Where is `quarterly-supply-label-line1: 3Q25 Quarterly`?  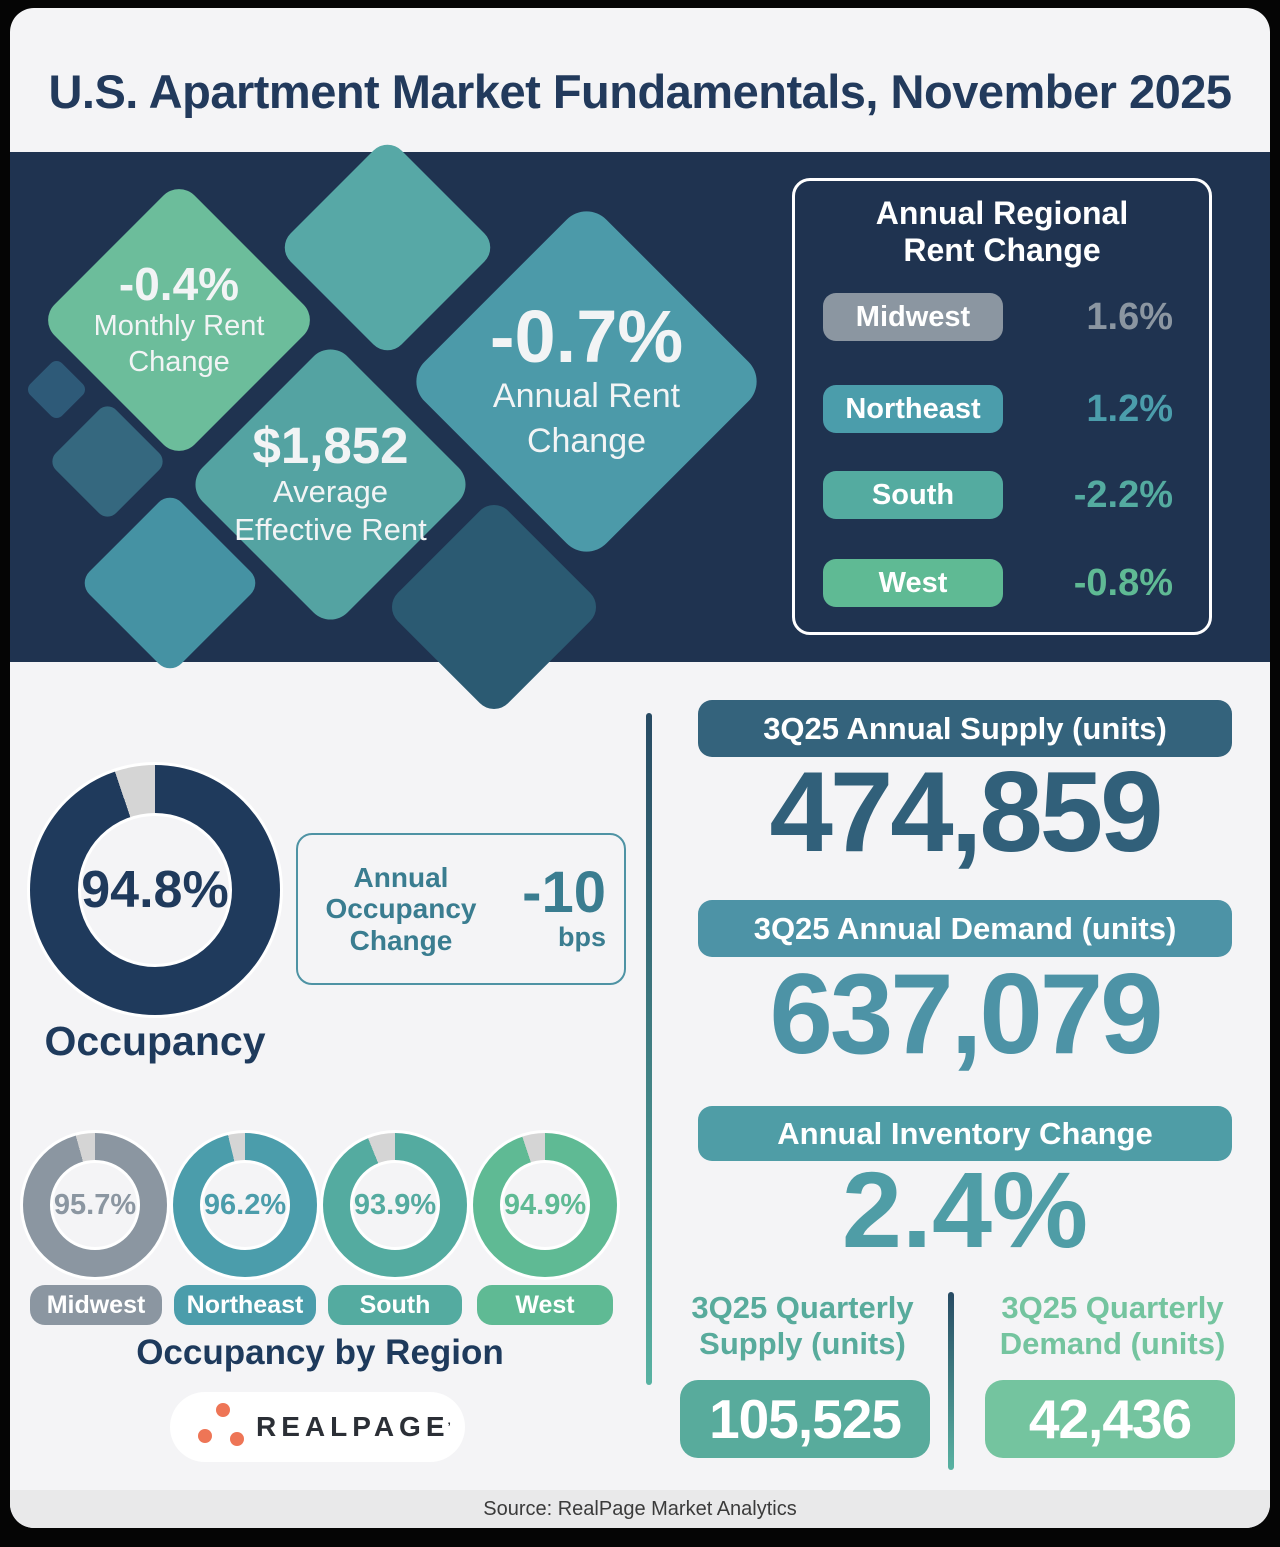 quarterly-supply-label-line1: 3Q25 Quarterly is located at coordinates (802, 1307).